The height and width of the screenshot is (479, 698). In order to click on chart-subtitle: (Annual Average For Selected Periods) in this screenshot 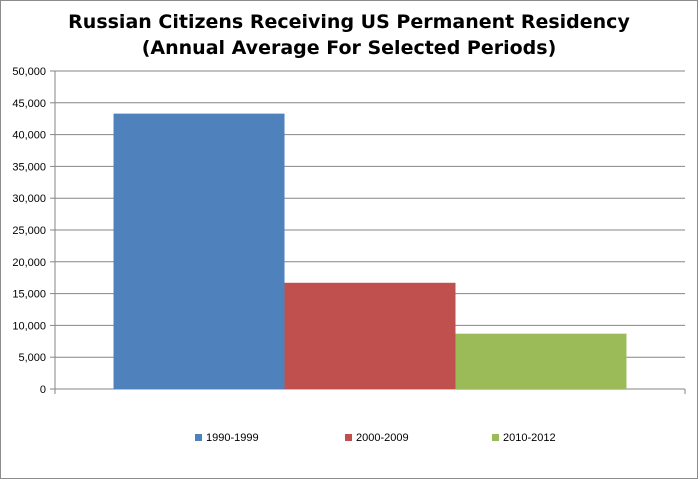, I will do `click(349, 48)`.